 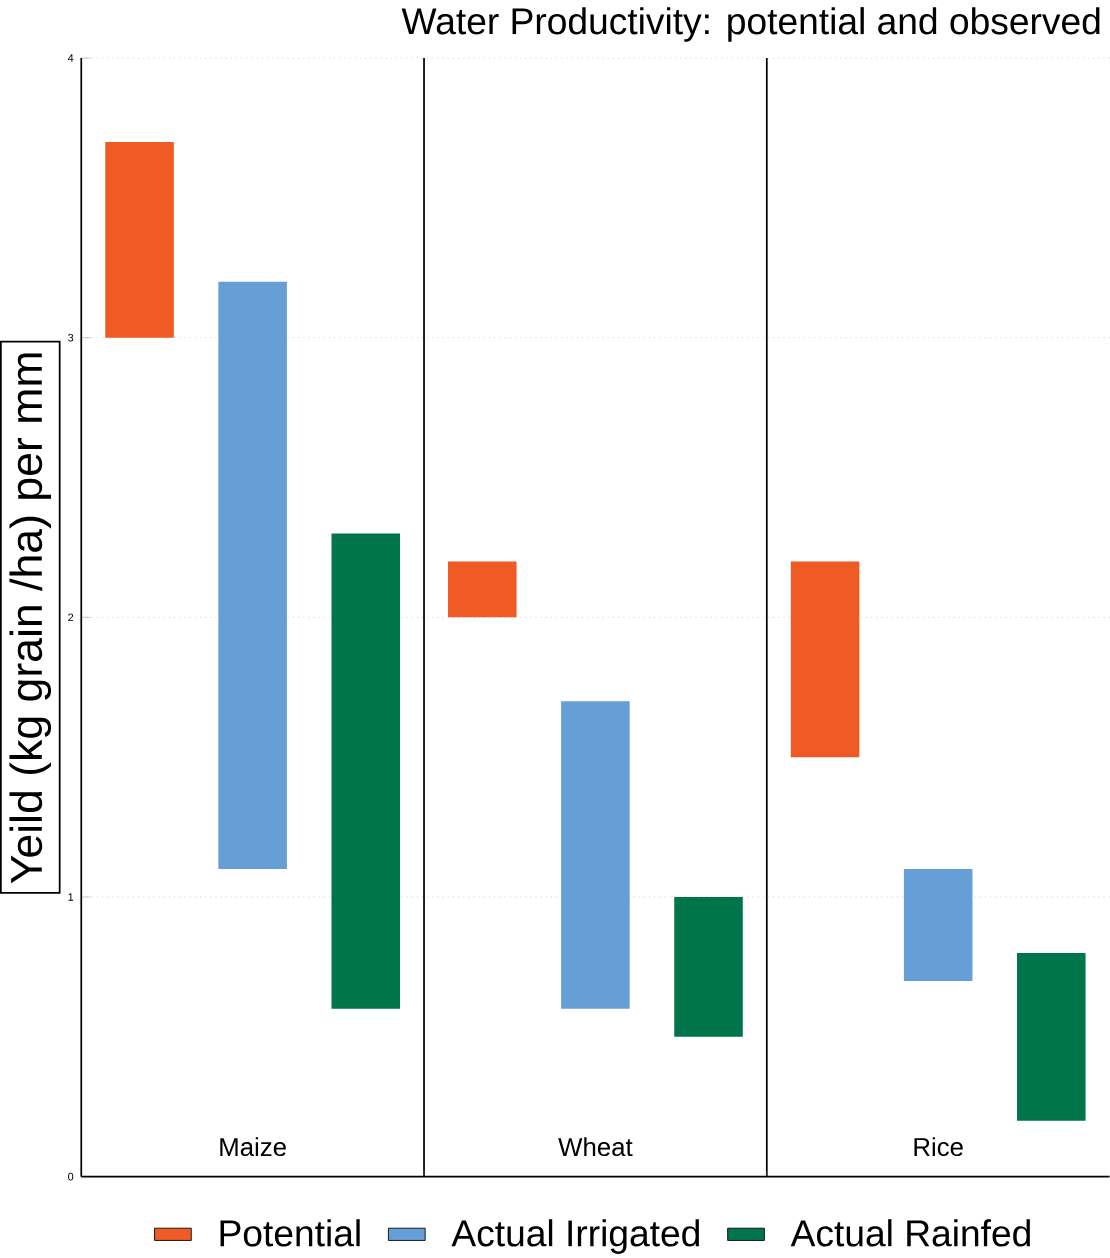 What do you see at coordinates (910, 1233) in the screenshot?
I see `legend-label: Actual Rainfed` at bounding box center [910, 1233].